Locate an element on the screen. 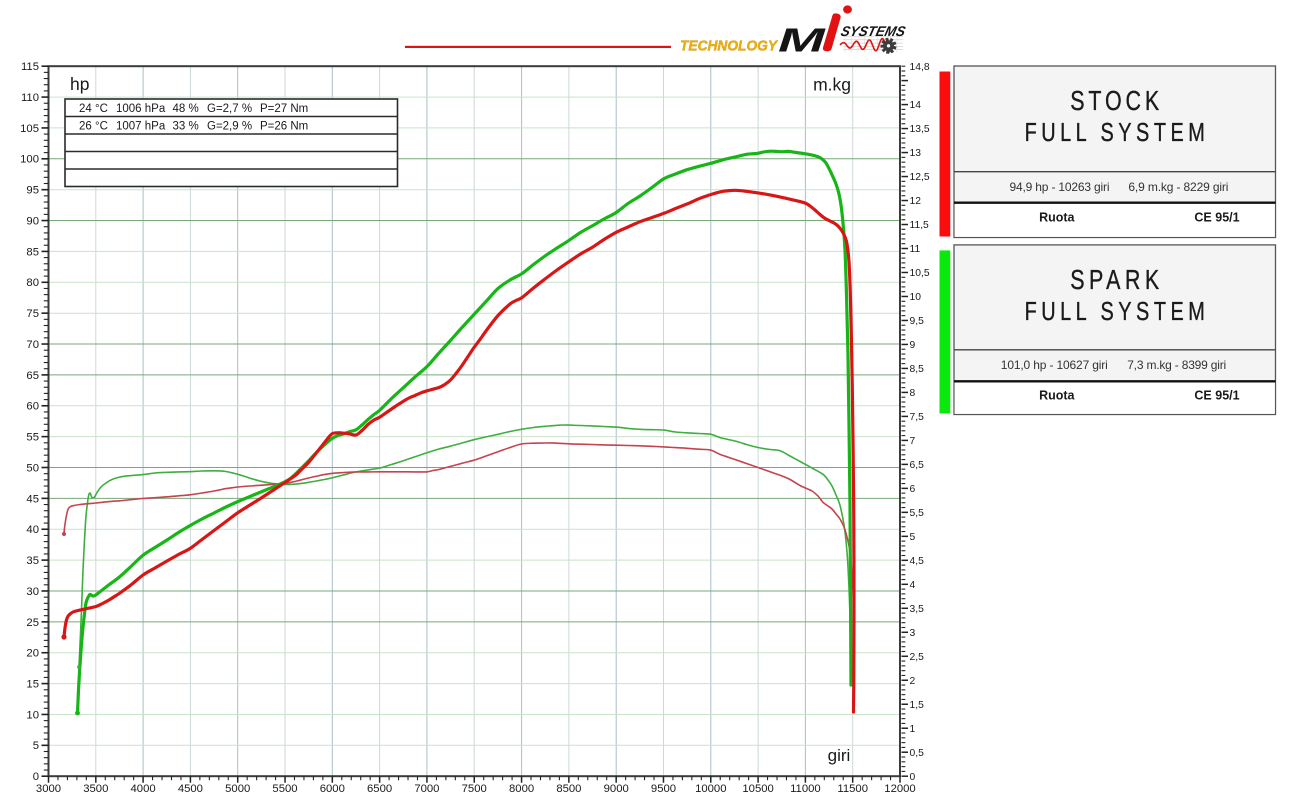 Image resolution: width=1312 pixels, height=812 pixels. svg-text: M is located at coordinates (802, 39).